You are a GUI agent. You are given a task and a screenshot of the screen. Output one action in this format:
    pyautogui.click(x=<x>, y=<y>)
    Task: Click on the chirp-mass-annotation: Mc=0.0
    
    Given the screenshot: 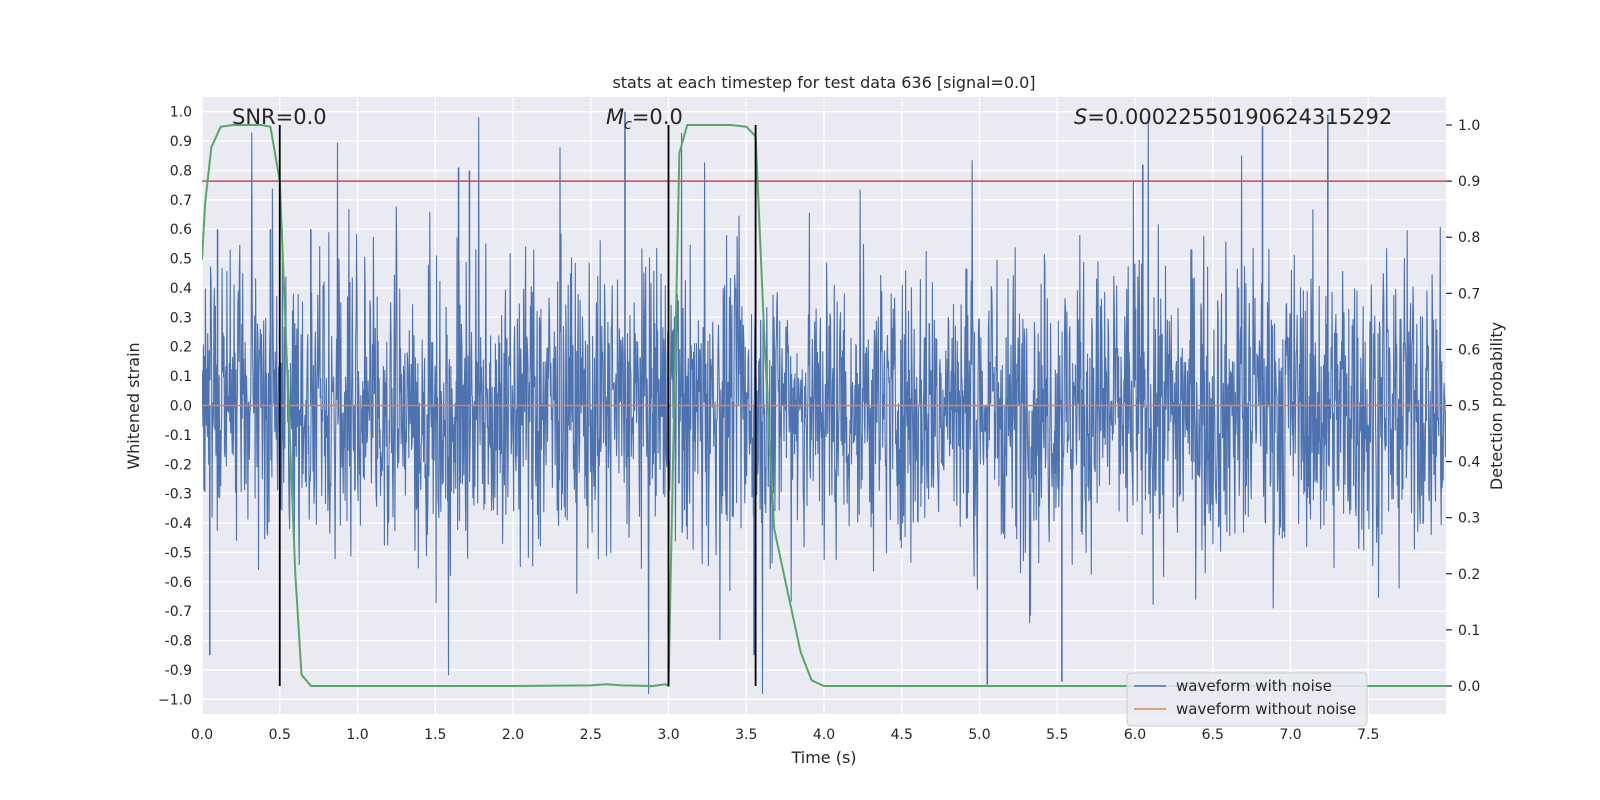 What is the action you would take?
    pyautogui.click(x=644, y=119)
    